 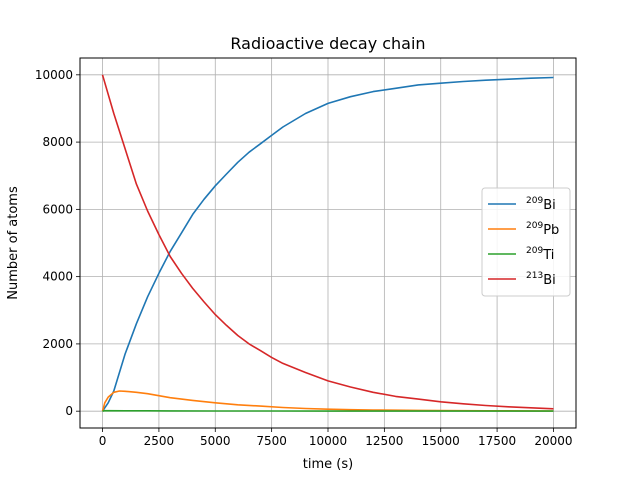 What do you see at coordinates (541, 204) in the screenshot?
I see `legend-label: 209Bi` at bounding box center [541, 204].